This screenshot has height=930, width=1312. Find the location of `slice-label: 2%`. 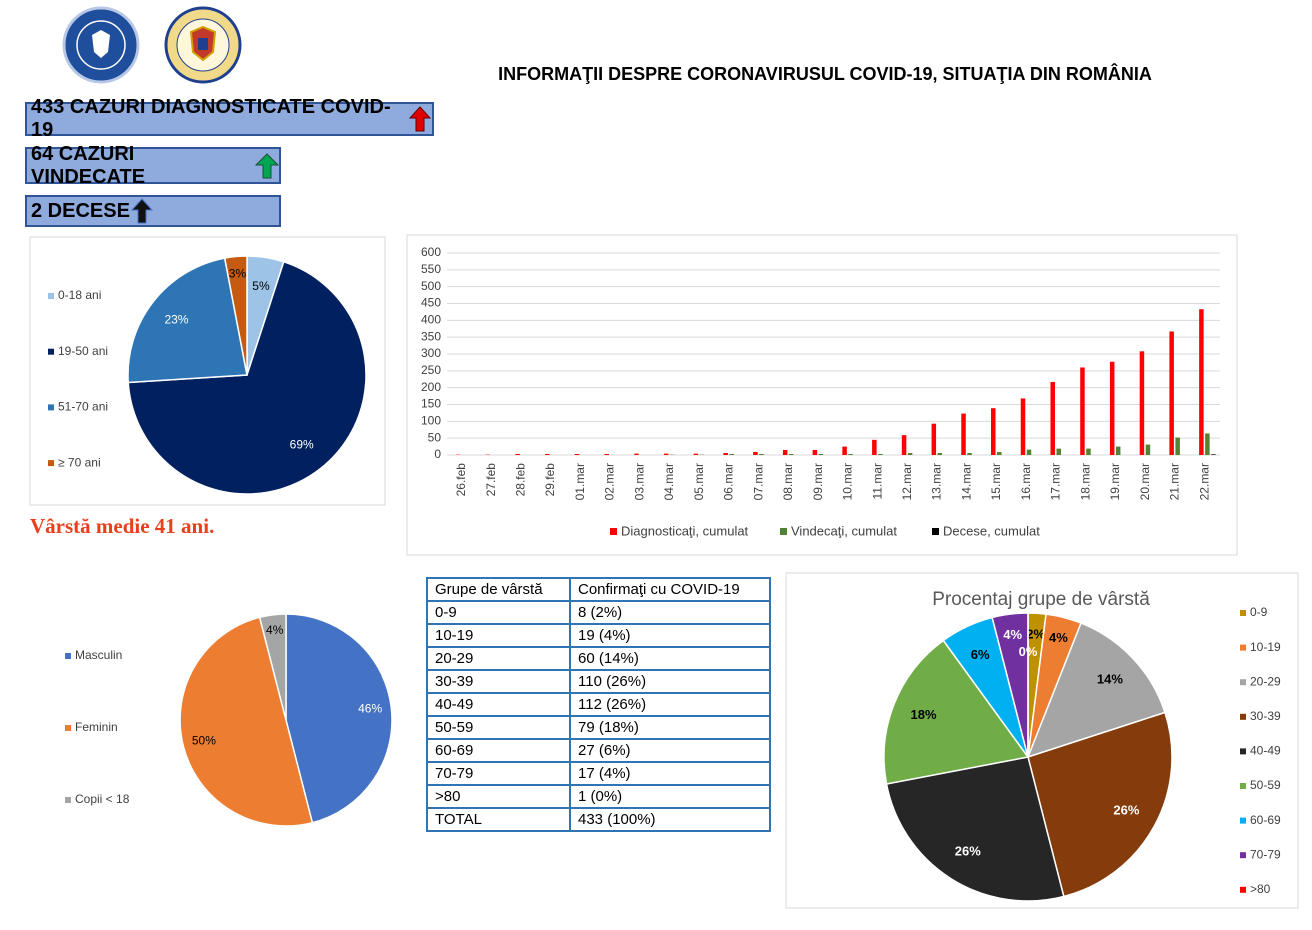

slice-label: 2% is located at coordinates (1035, 633).